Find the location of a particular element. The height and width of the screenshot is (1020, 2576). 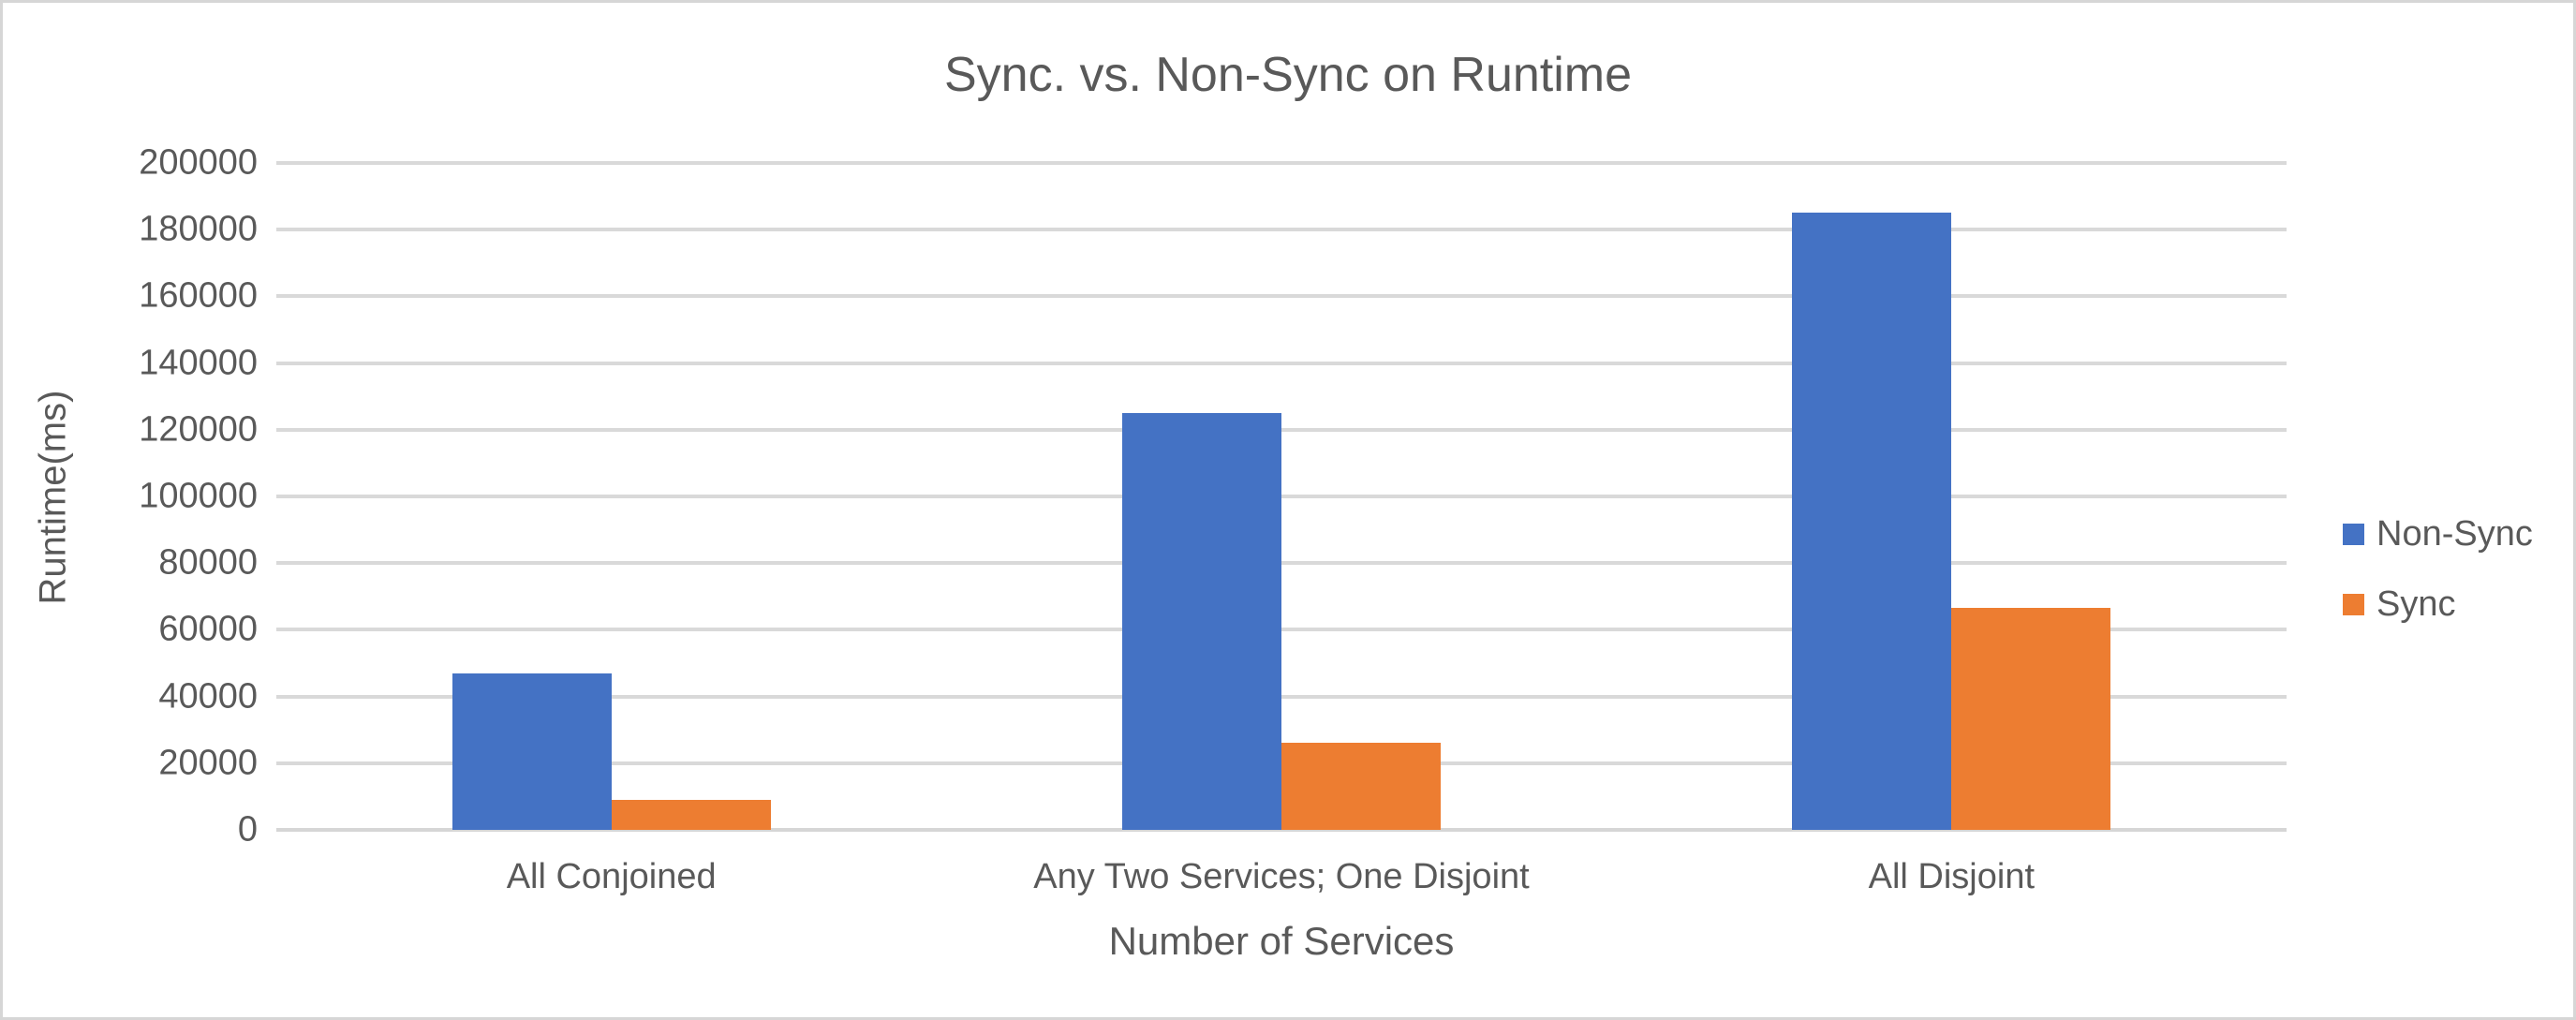

y-tick-label: 100000 is located at coordinates (198, 496).